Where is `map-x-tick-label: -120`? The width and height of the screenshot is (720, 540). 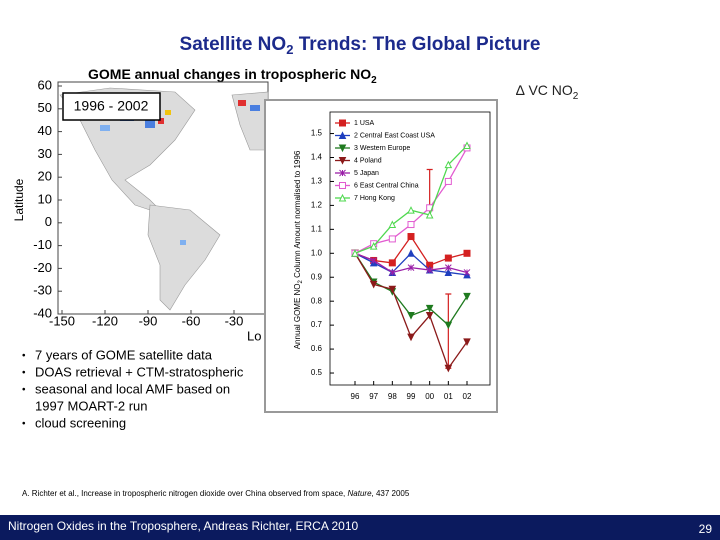
map-x-tick-label: -120 is located at coordinates (105, 320).